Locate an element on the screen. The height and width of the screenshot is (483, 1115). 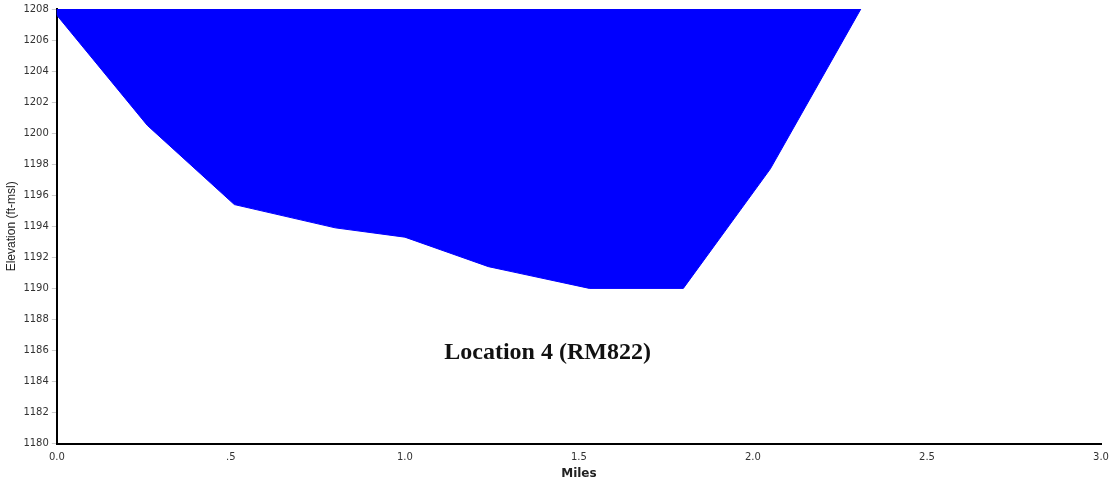
y-axis-title: Elevation (ft-msl) is located at coordinates (10, 226).